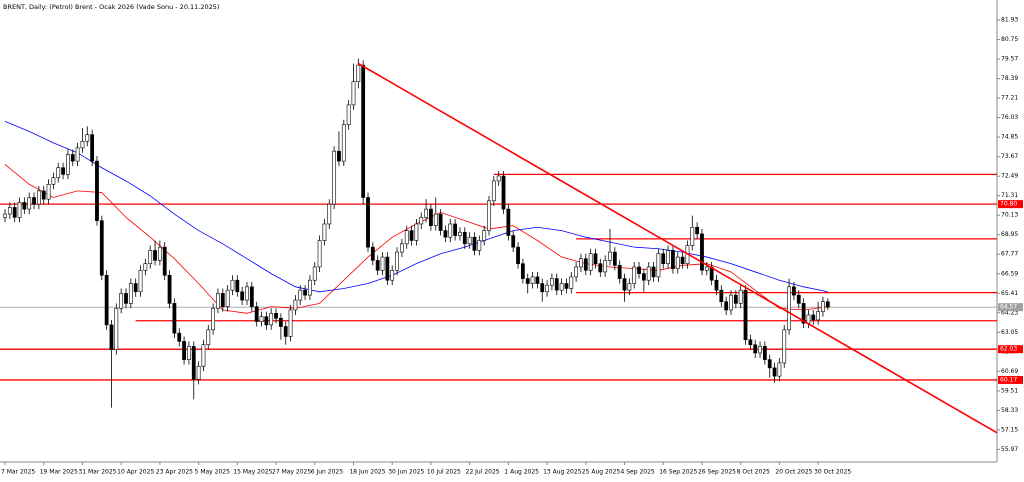 The width and height of the screenshot is (1024, 482). I want to click on x-tick-label: 6 Jun 2025, so click(327, 472).